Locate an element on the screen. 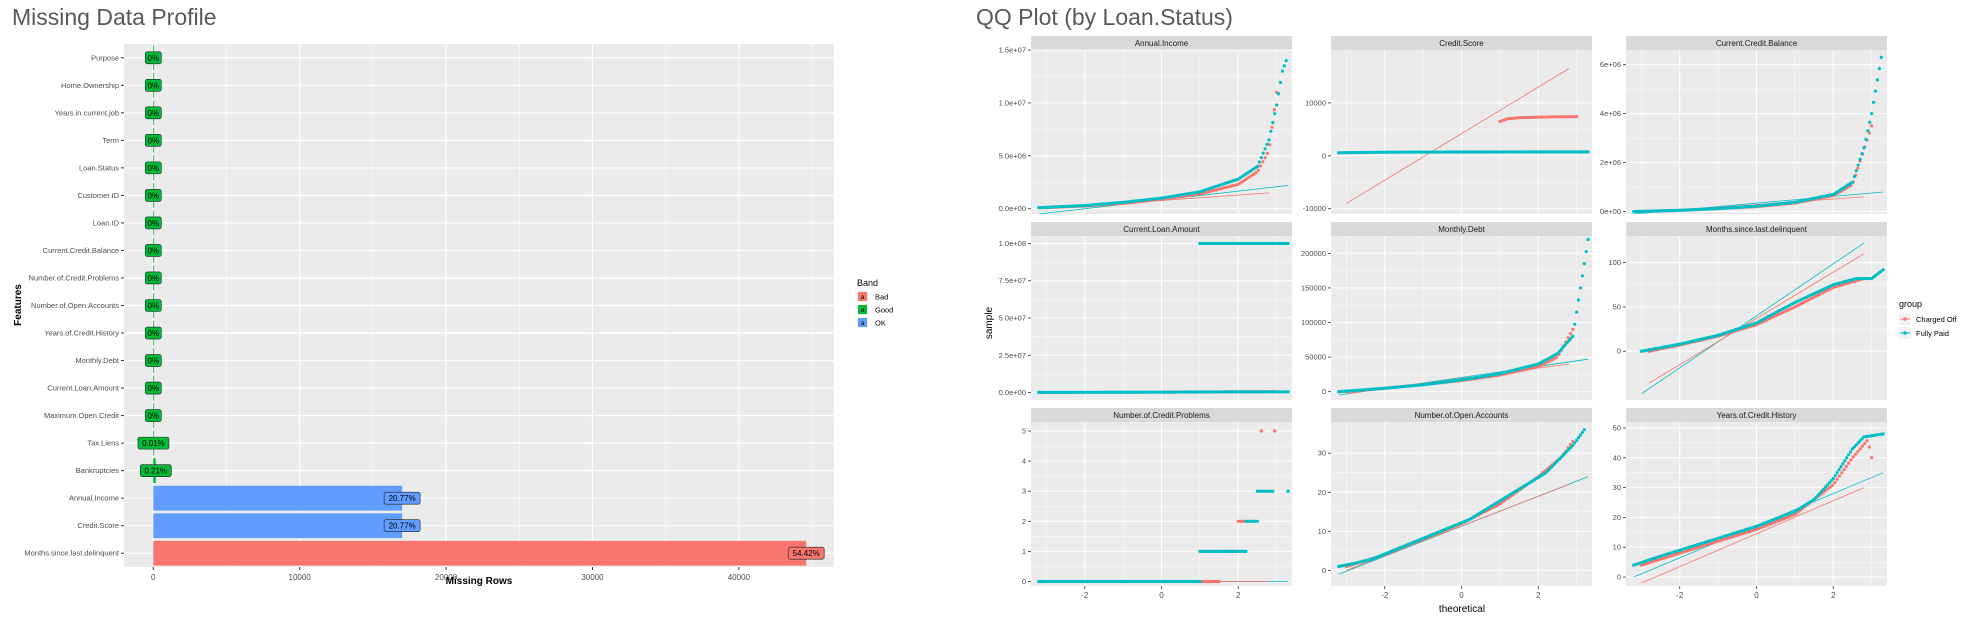 The image size is (1986, 618). y-tick-label: Current.Loan.Amount is located at coordinates (83, 388).